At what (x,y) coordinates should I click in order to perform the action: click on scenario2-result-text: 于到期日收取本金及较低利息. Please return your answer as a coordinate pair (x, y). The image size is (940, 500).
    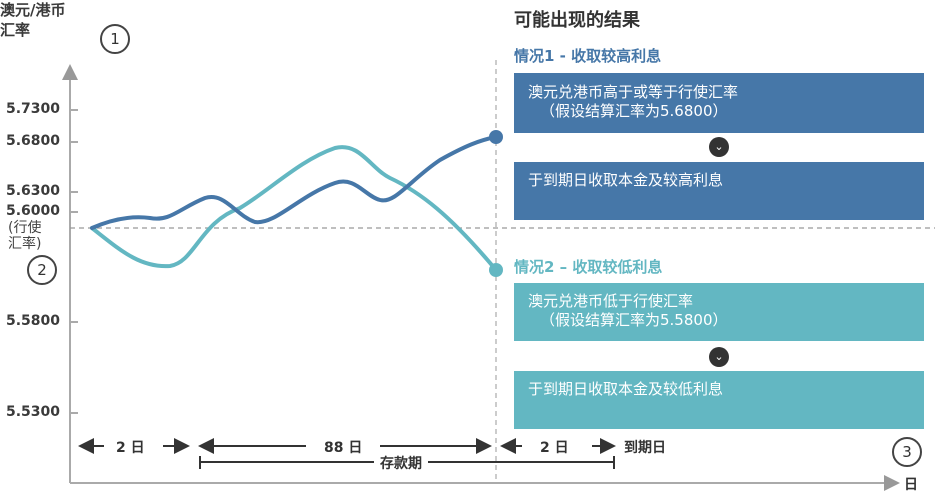
    Looking at the image, I should click on (626, 389).